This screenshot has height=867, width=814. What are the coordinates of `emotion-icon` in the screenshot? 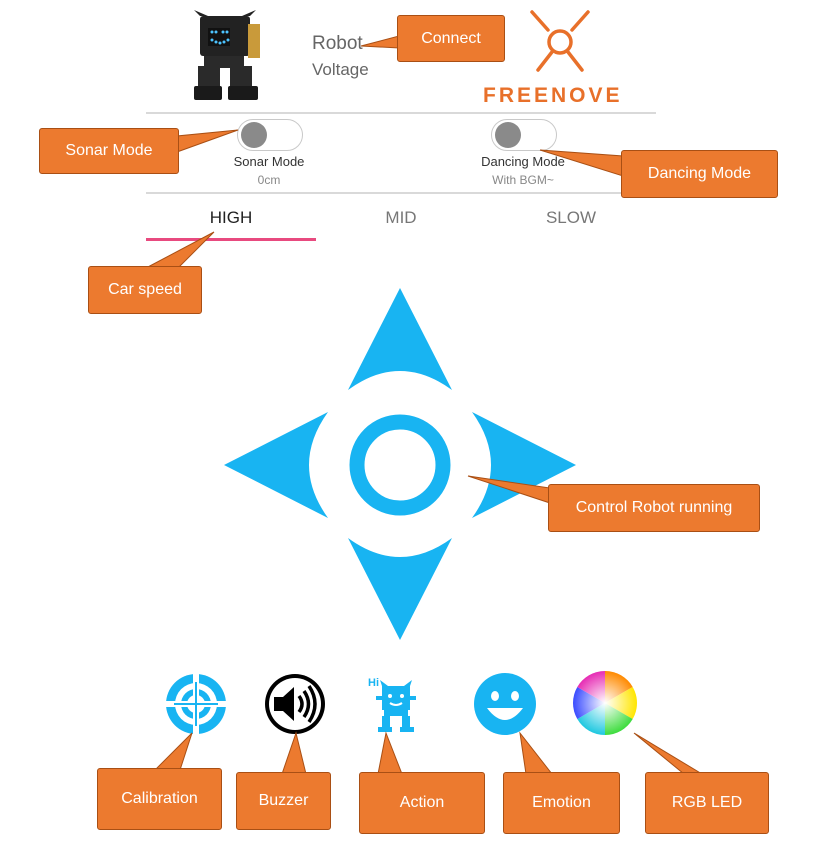 It's located at (505, 704).